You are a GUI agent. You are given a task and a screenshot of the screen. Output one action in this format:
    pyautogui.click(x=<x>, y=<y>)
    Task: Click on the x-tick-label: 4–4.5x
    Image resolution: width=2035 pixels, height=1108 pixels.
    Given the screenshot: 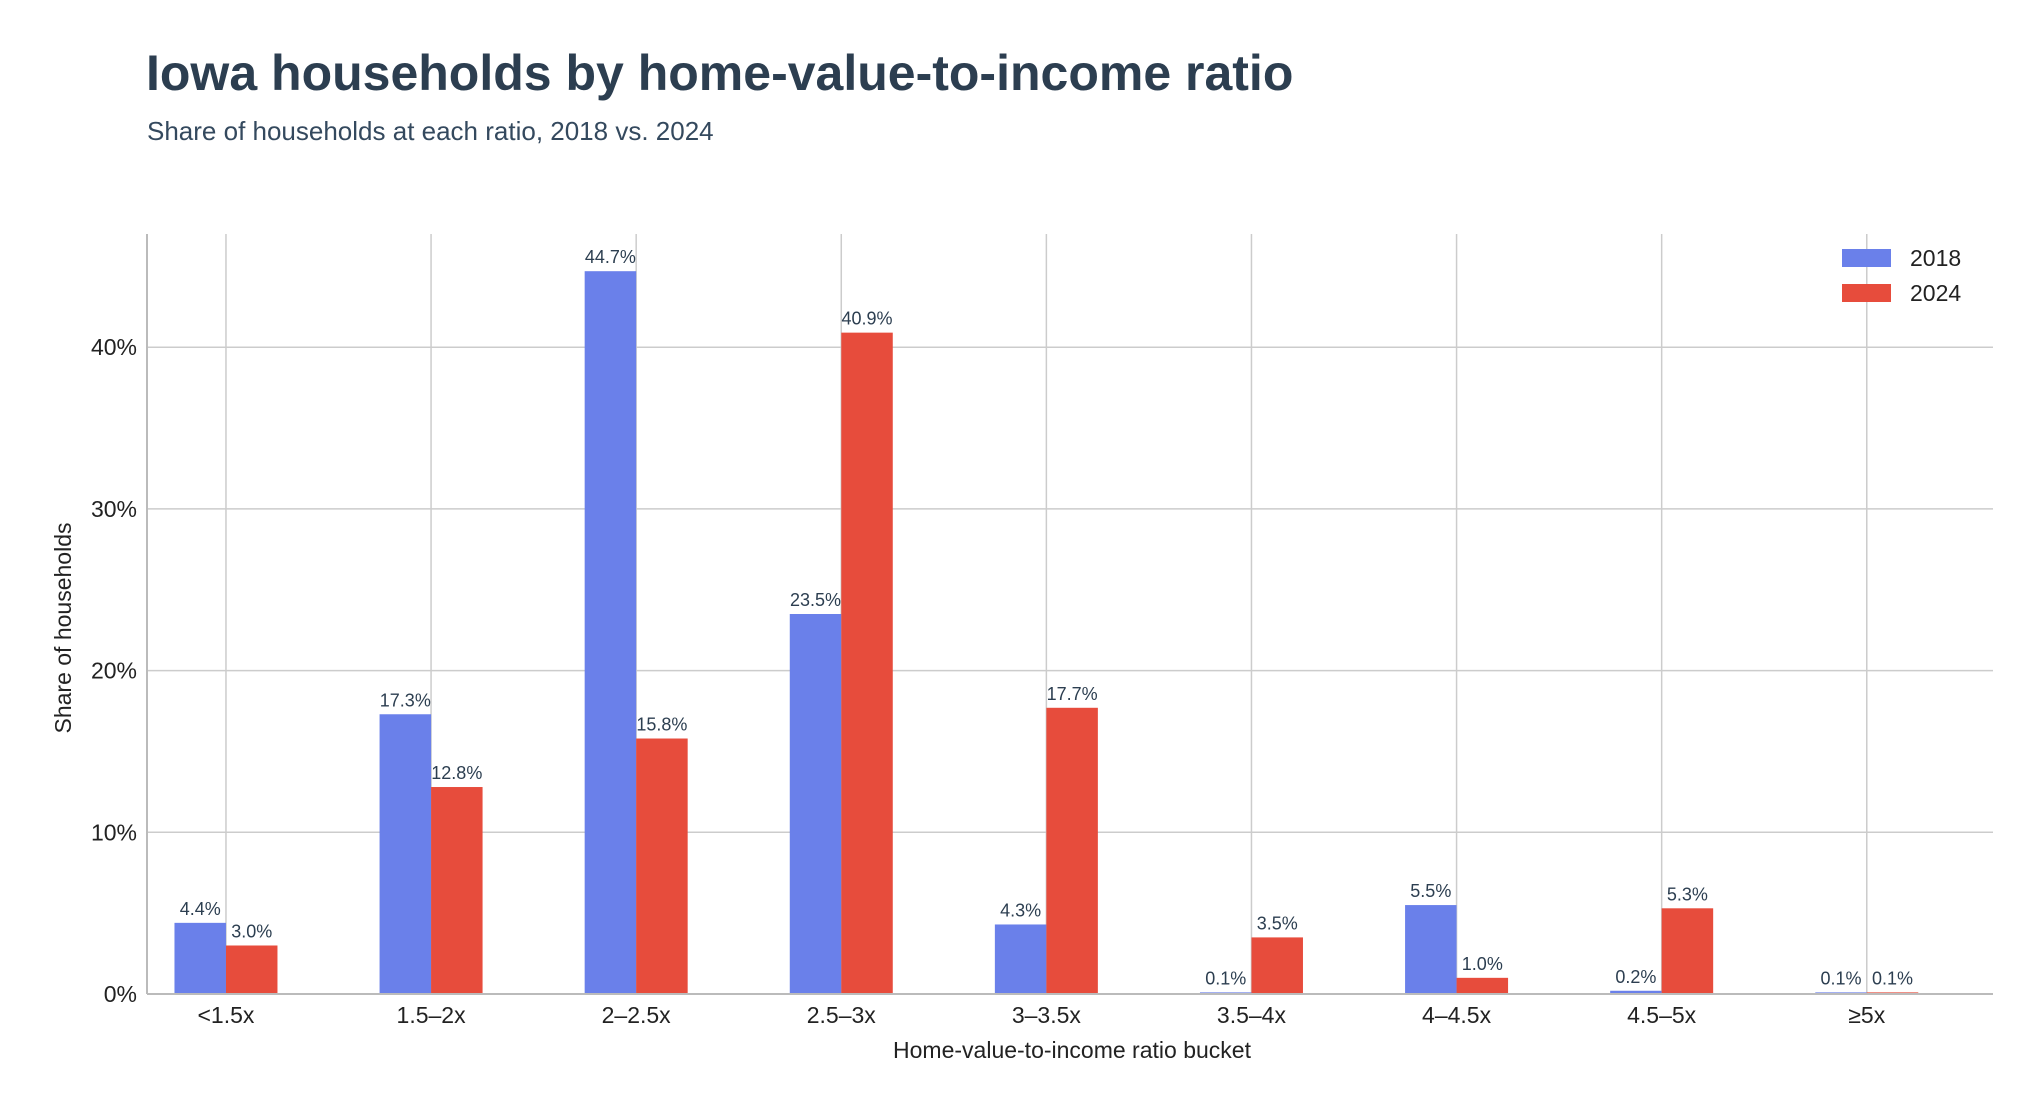 What is the action you would take?
    pyautogui.click(x=1457, y=1015)
    